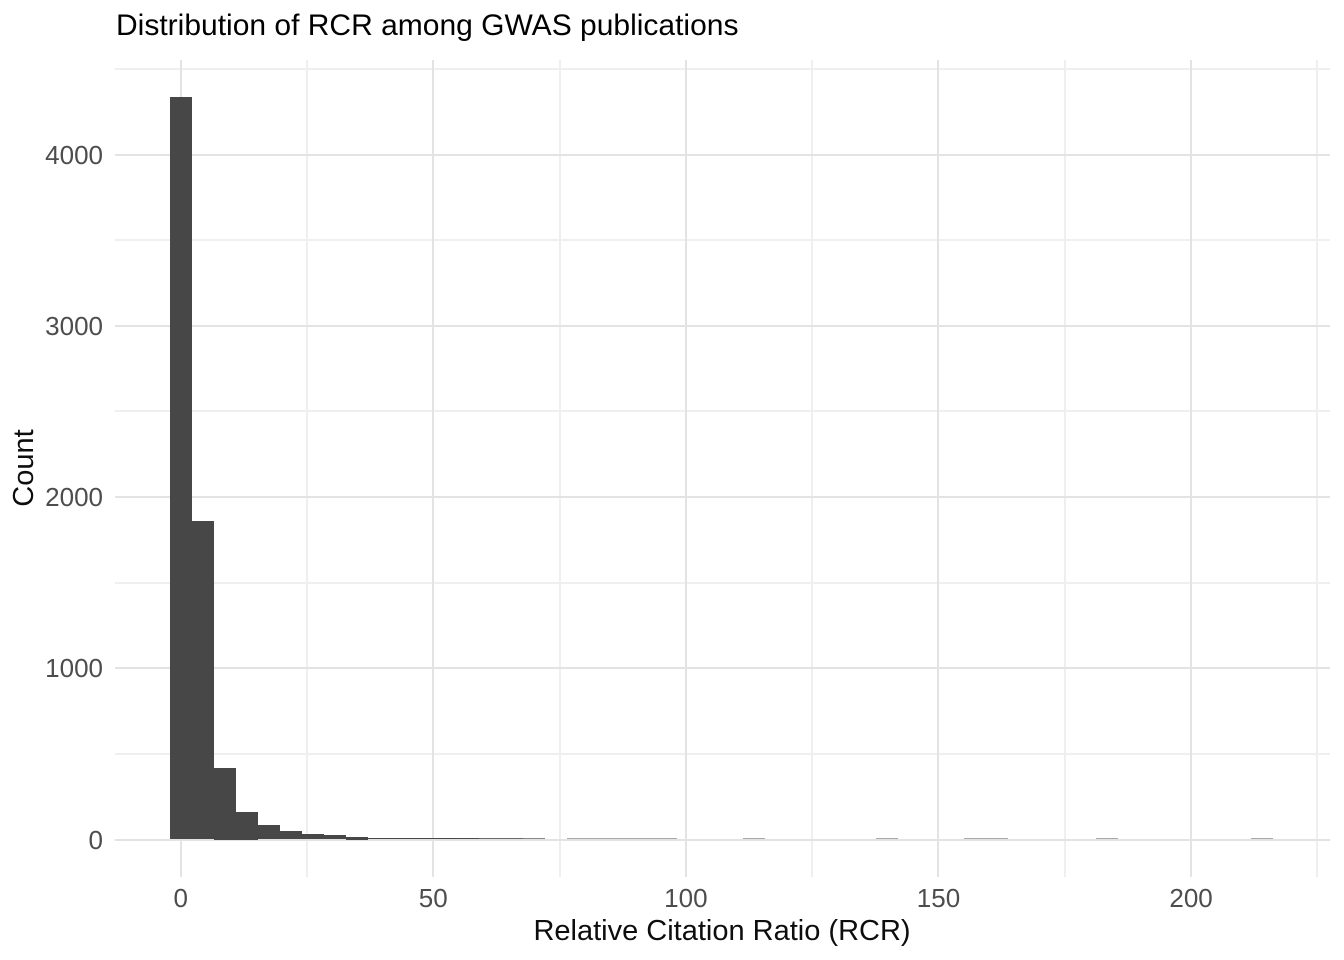 Image resolution: width=1344 pixels, height=960 pixels. Describe the element at coordinates (1191, 898) in the screenshot. I see `x-tick-label: 200` at that location.